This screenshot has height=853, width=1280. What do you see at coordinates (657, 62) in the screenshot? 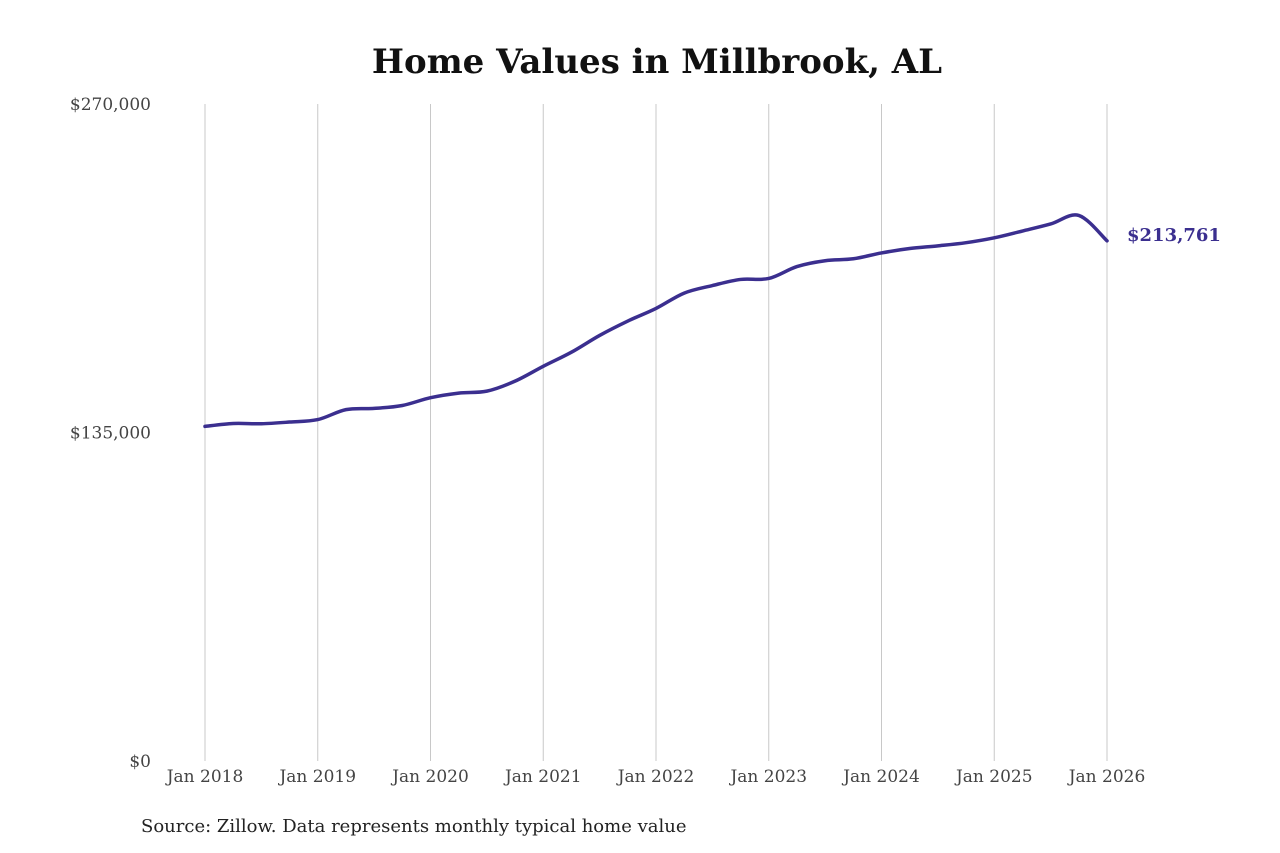
I see `chart-title: Home Values in Millbrook, AL` at bounding box center [657, 62].